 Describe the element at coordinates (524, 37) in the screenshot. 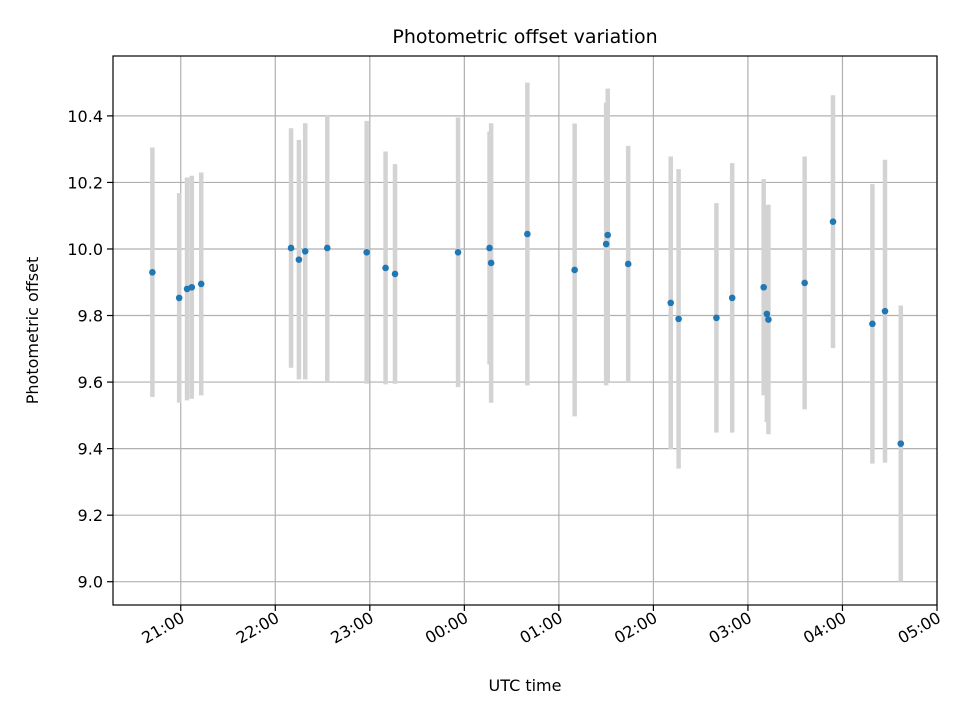

I see `chart-title: Photometric offset variation` at that location.